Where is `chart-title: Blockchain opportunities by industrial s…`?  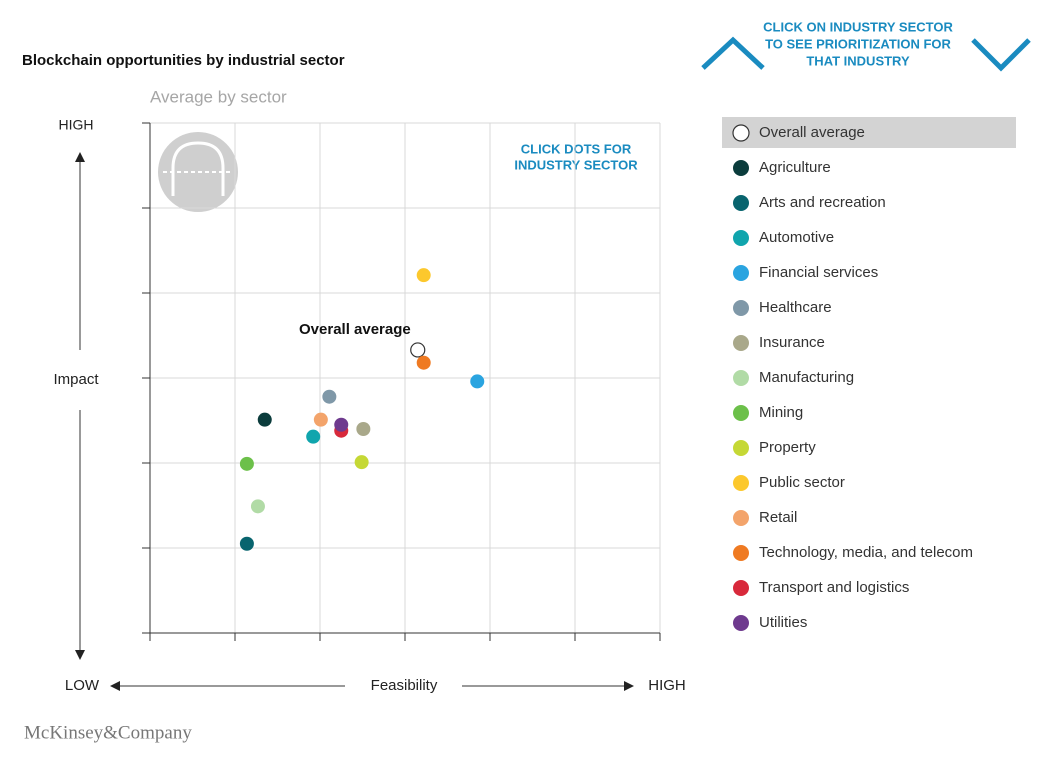
chart-title: Blockchain opportunities by industrial s… is located at coordinates (183, 60).